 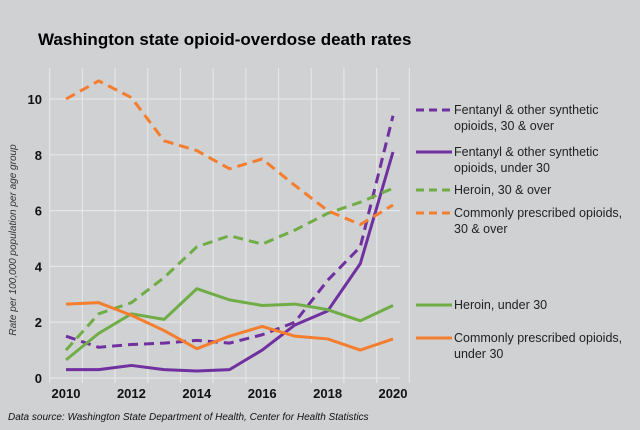 I want to click on legend-item: Heroin, under 30, so click(x=525, y=305).